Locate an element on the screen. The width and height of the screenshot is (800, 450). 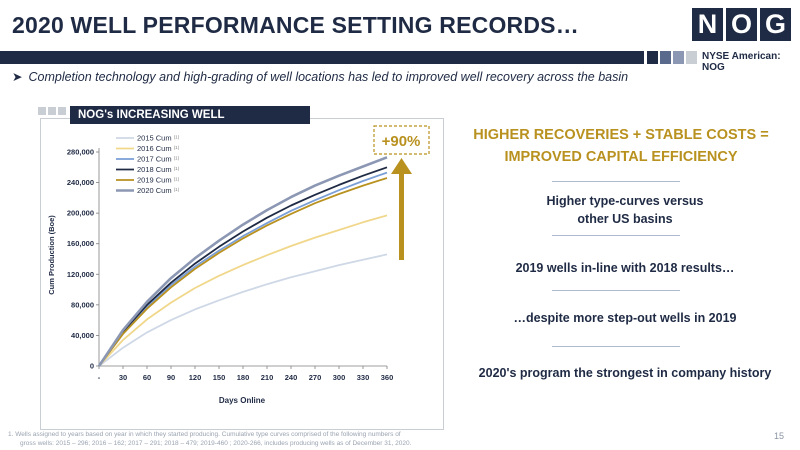
legend-label: 2018 Cum (1) is located at coordinates (158, 169).